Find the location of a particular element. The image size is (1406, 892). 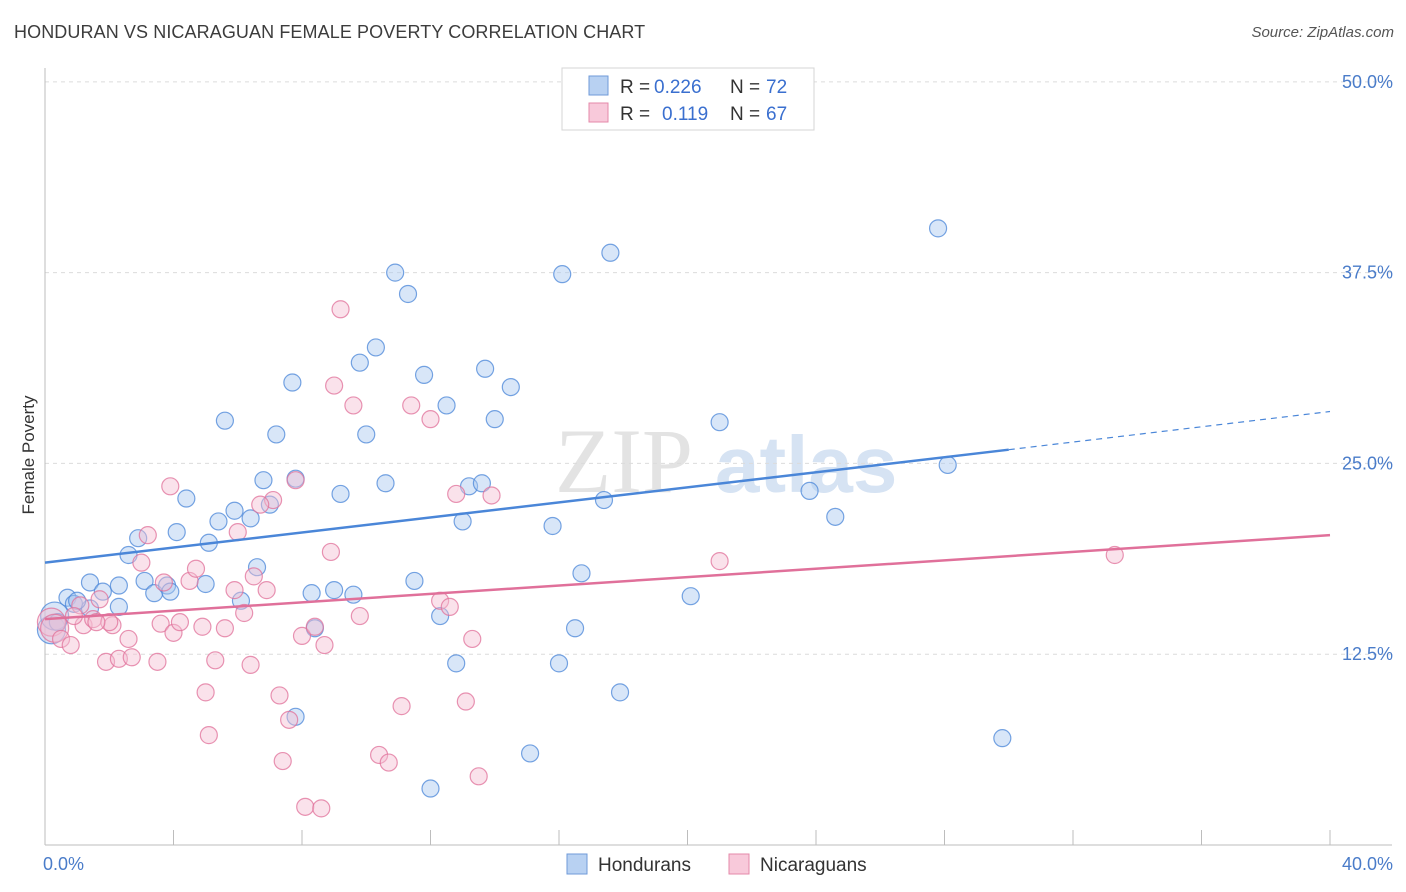

bottom-legend-label-nicaraguans: Nicaraguans is located at coordinates (813, 865).